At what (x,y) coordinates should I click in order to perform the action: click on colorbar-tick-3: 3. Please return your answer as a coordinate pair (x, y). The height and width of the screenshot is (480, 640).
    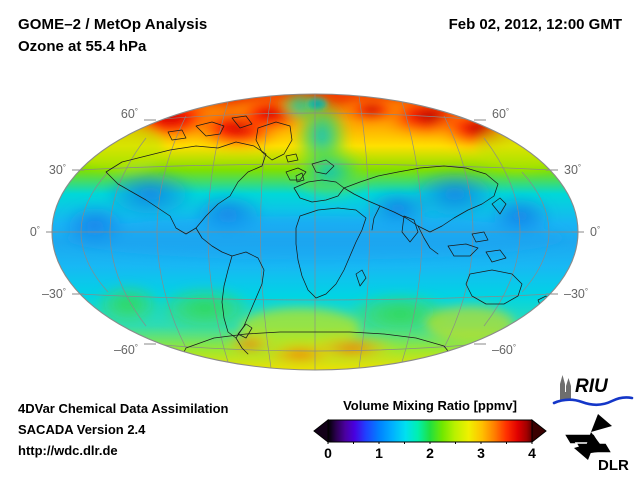
    Looking at the image, I should click on (481, 453).